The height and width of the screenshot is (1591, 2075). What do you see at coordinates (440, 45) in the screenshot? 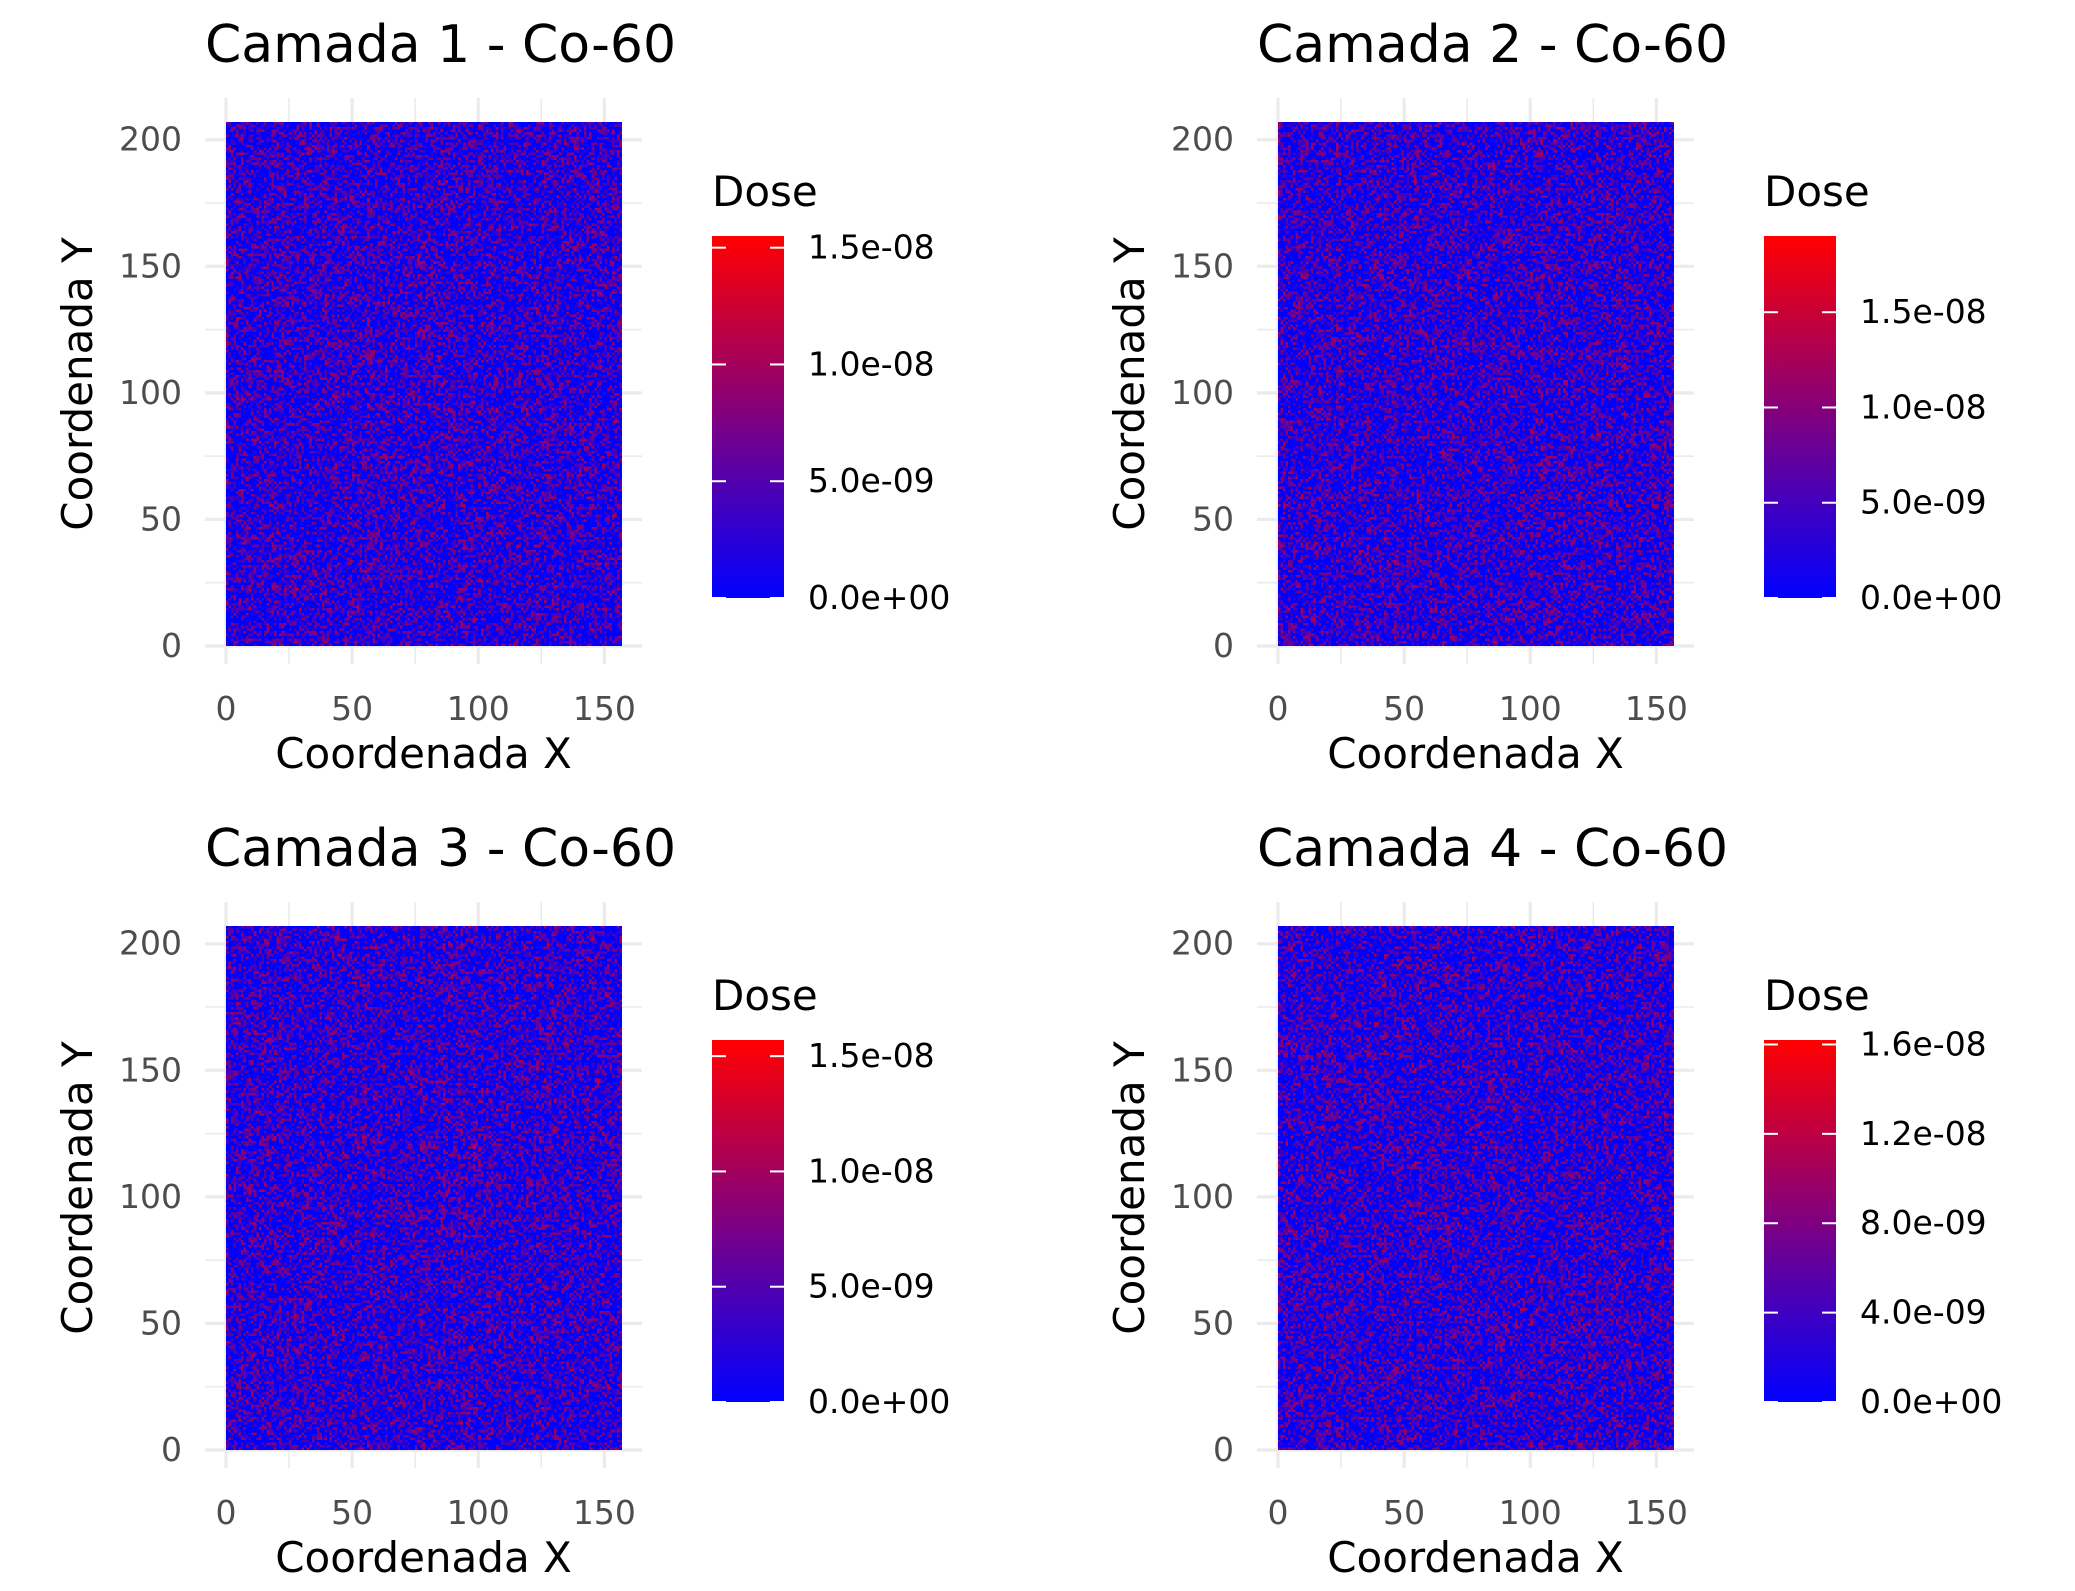
I see `chart-title: Camada 1 - Co-60` at bounding box center [440, 45].